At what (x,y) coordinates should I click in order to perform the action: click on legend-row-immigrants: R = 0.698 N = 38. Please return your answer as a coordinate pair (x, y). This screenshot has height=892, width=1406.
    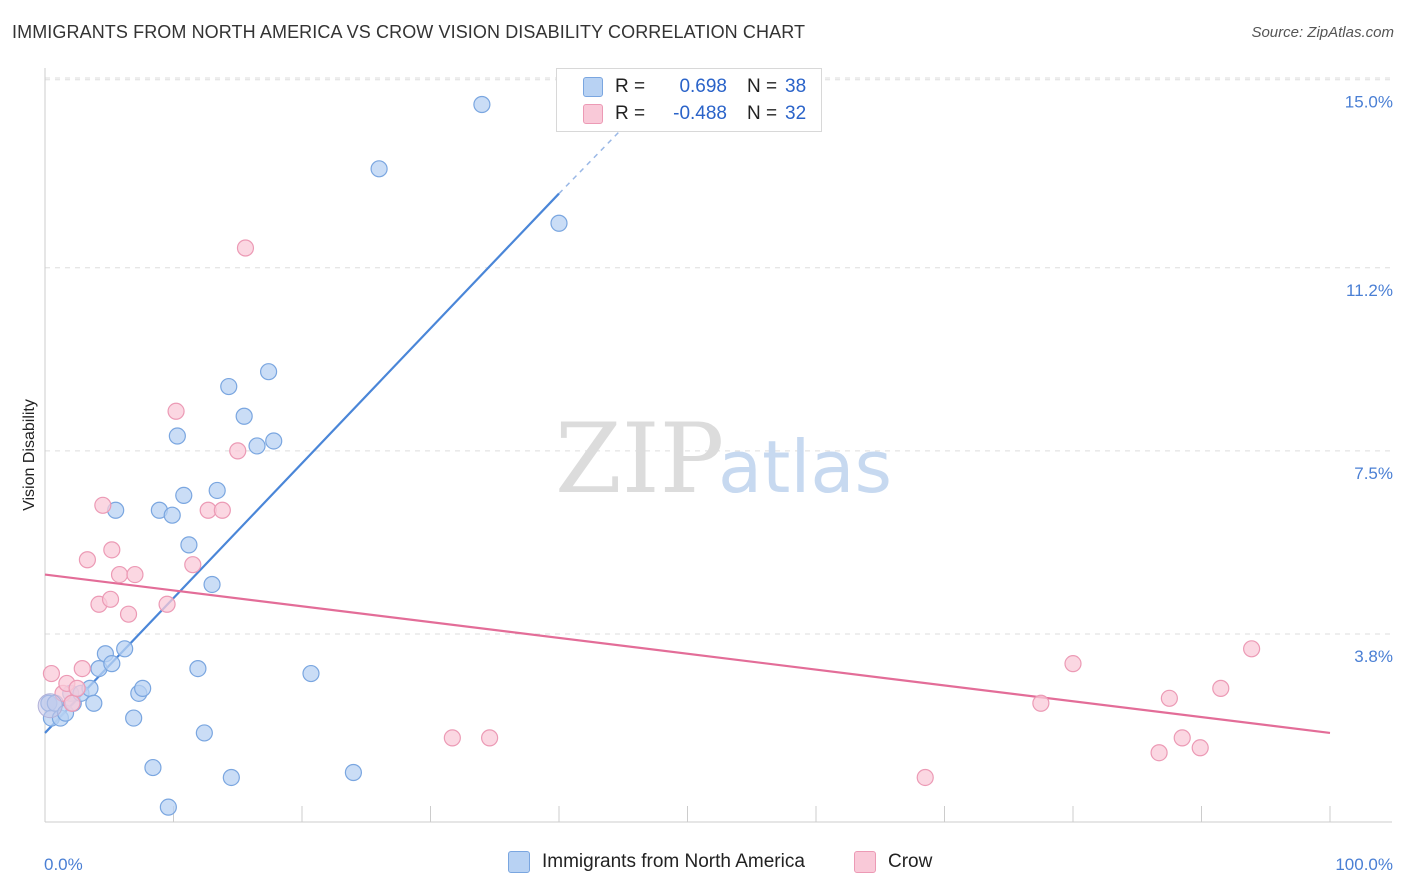
    Looking at the image, I should click on (681, 87).